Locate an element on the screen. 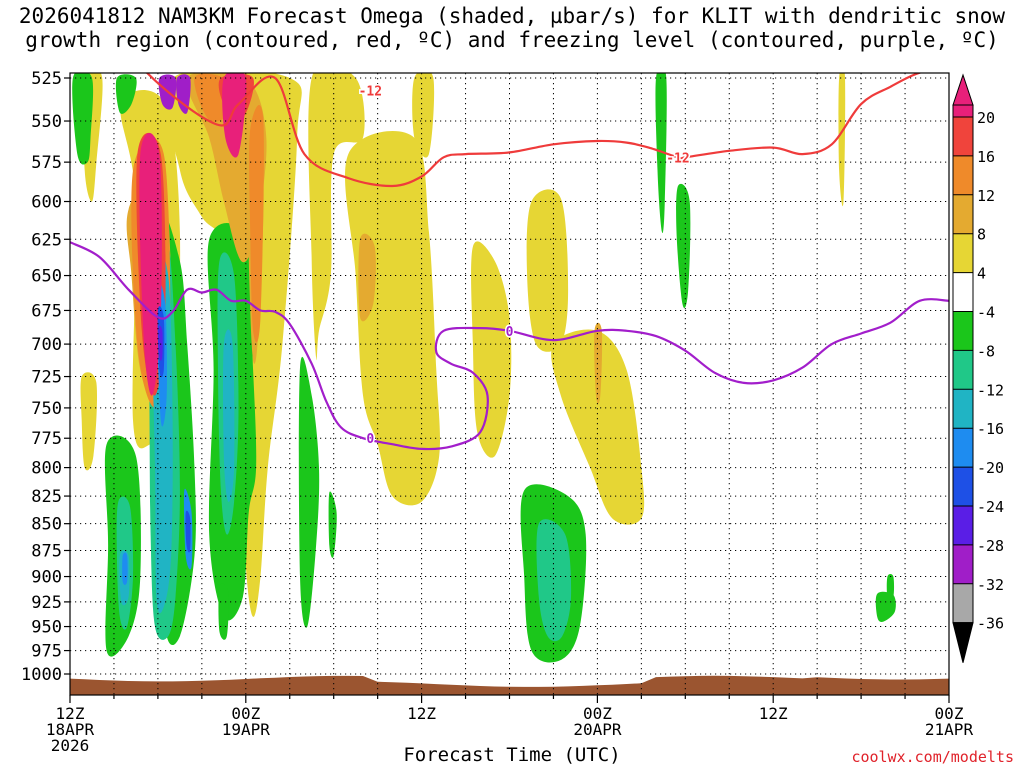 This screenshot has width=1024, height=768. y-tick-label: 1000 is located at coordinates (41, 675).